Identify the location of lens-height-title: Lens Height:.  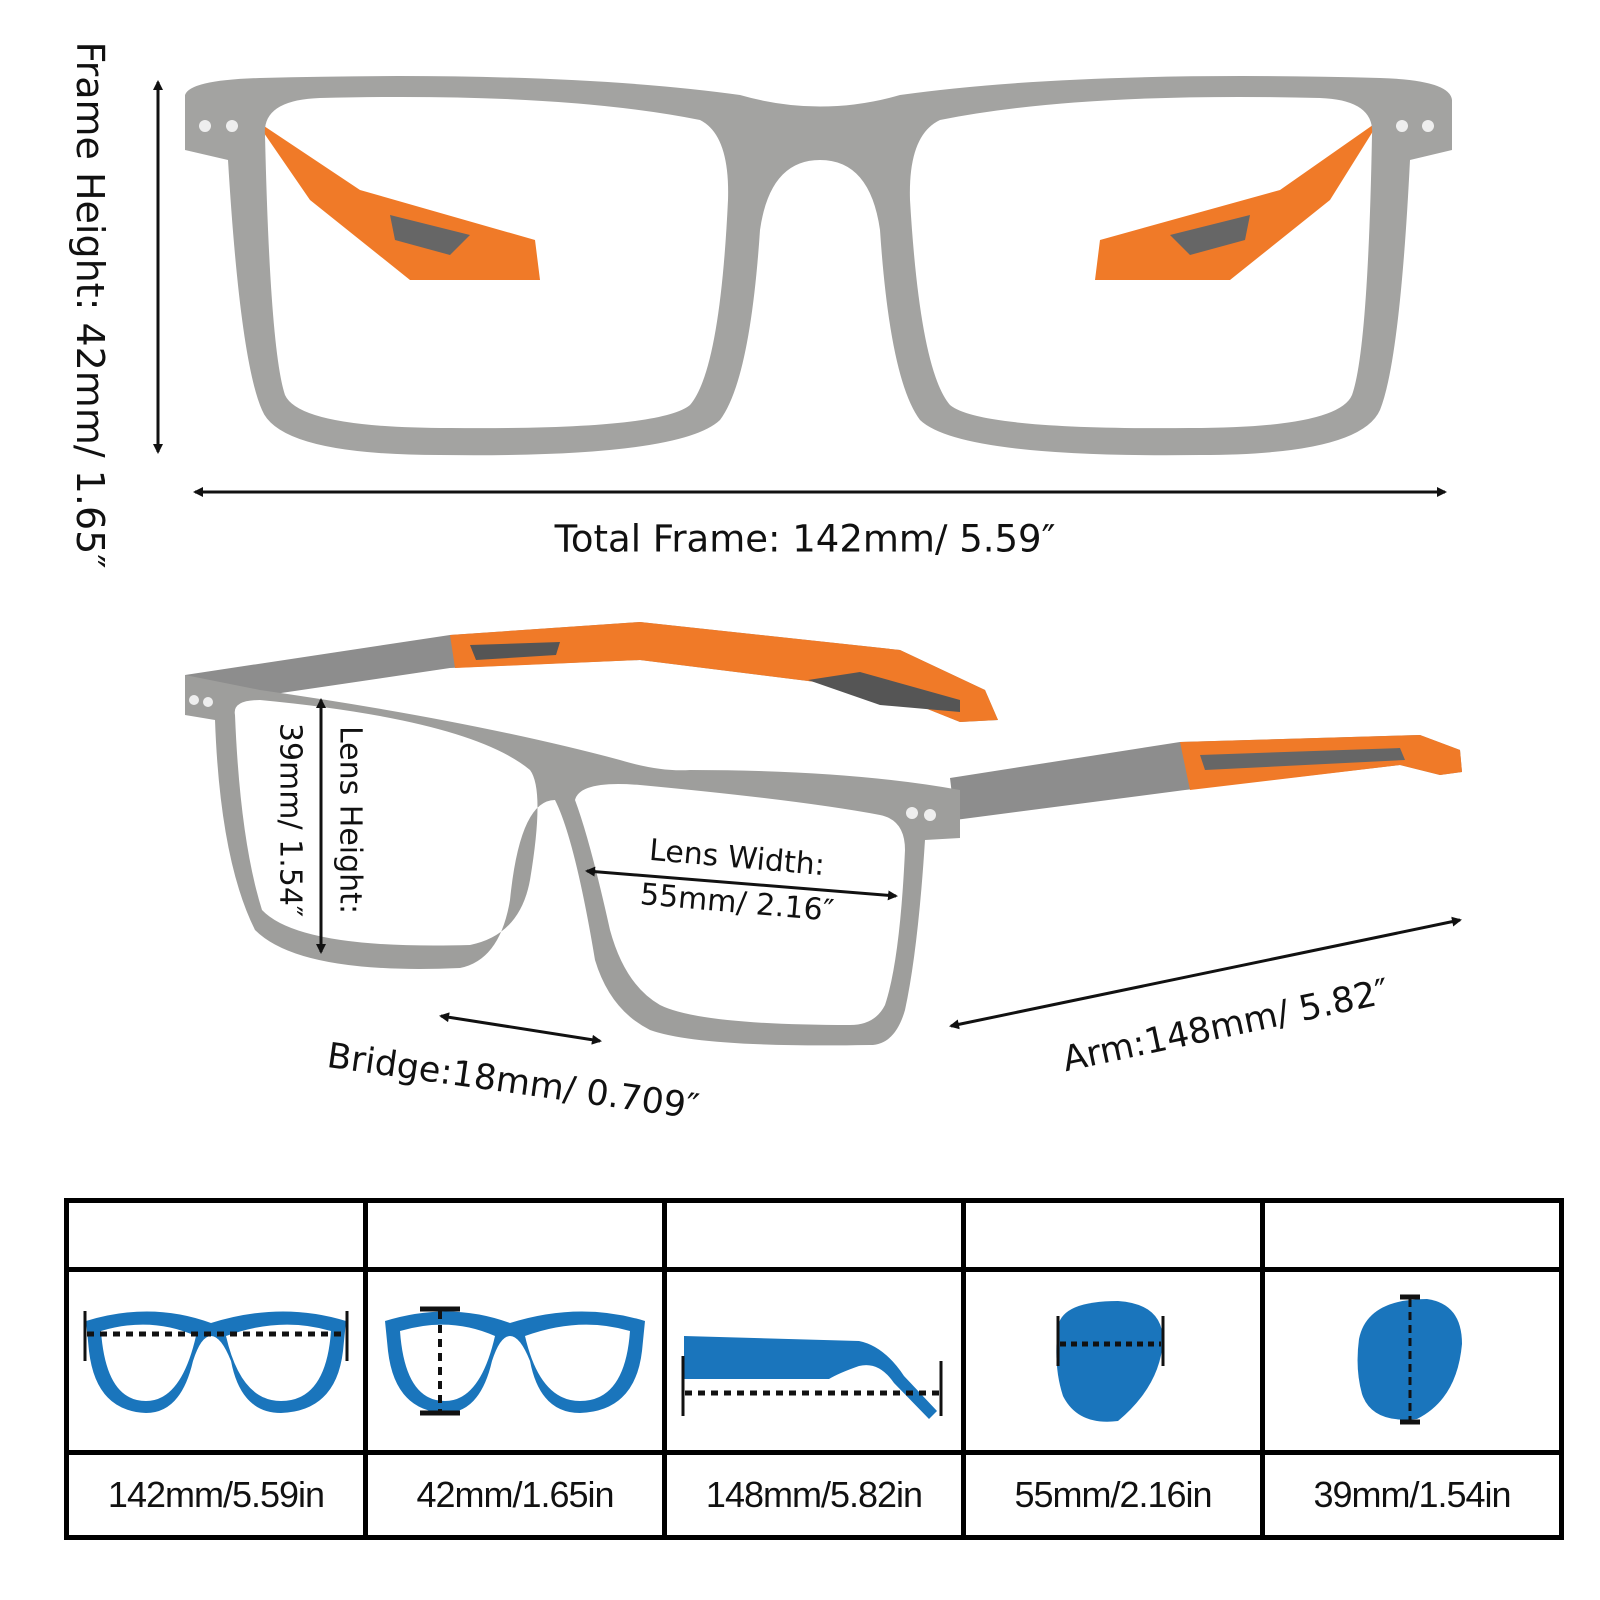
(350, 820).